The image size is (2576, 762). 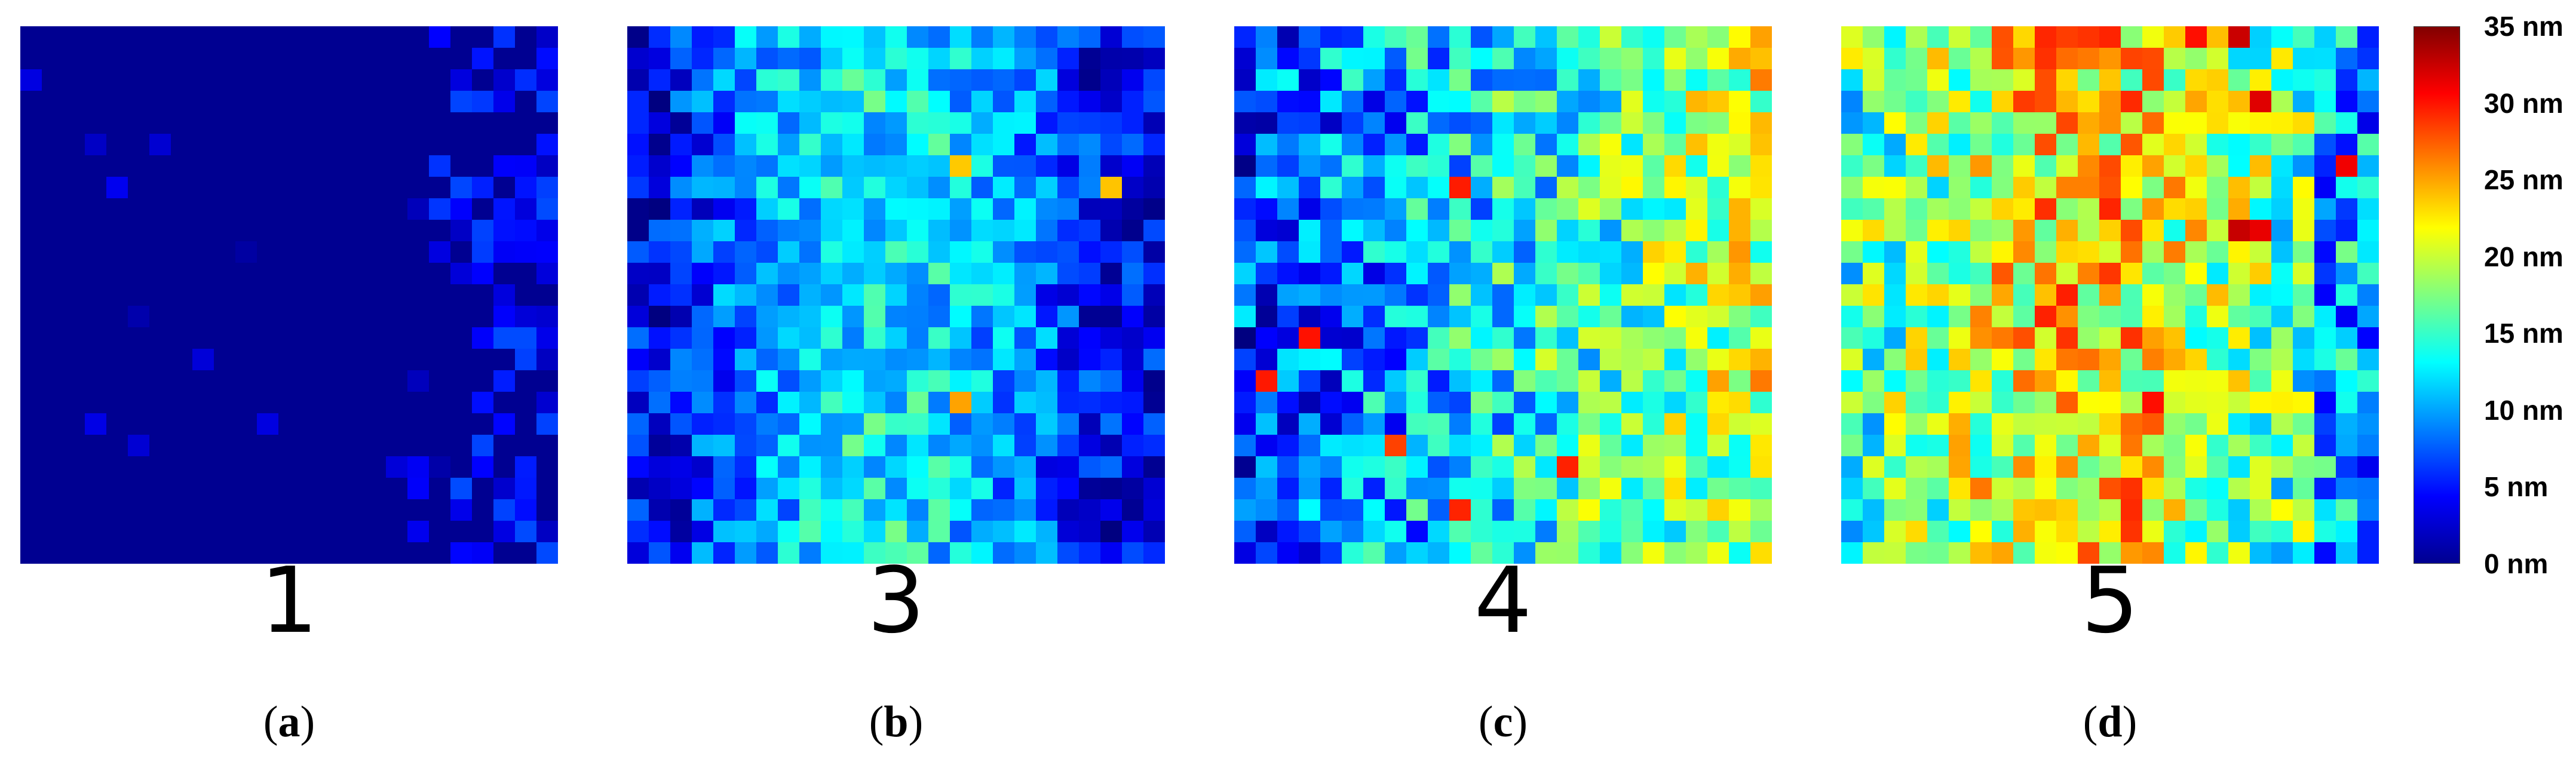 What do you see at coordinates (2110, 722) in the screenshot?
I see `panel-caption-letter-d: d` at bounding box center [2110, 722].